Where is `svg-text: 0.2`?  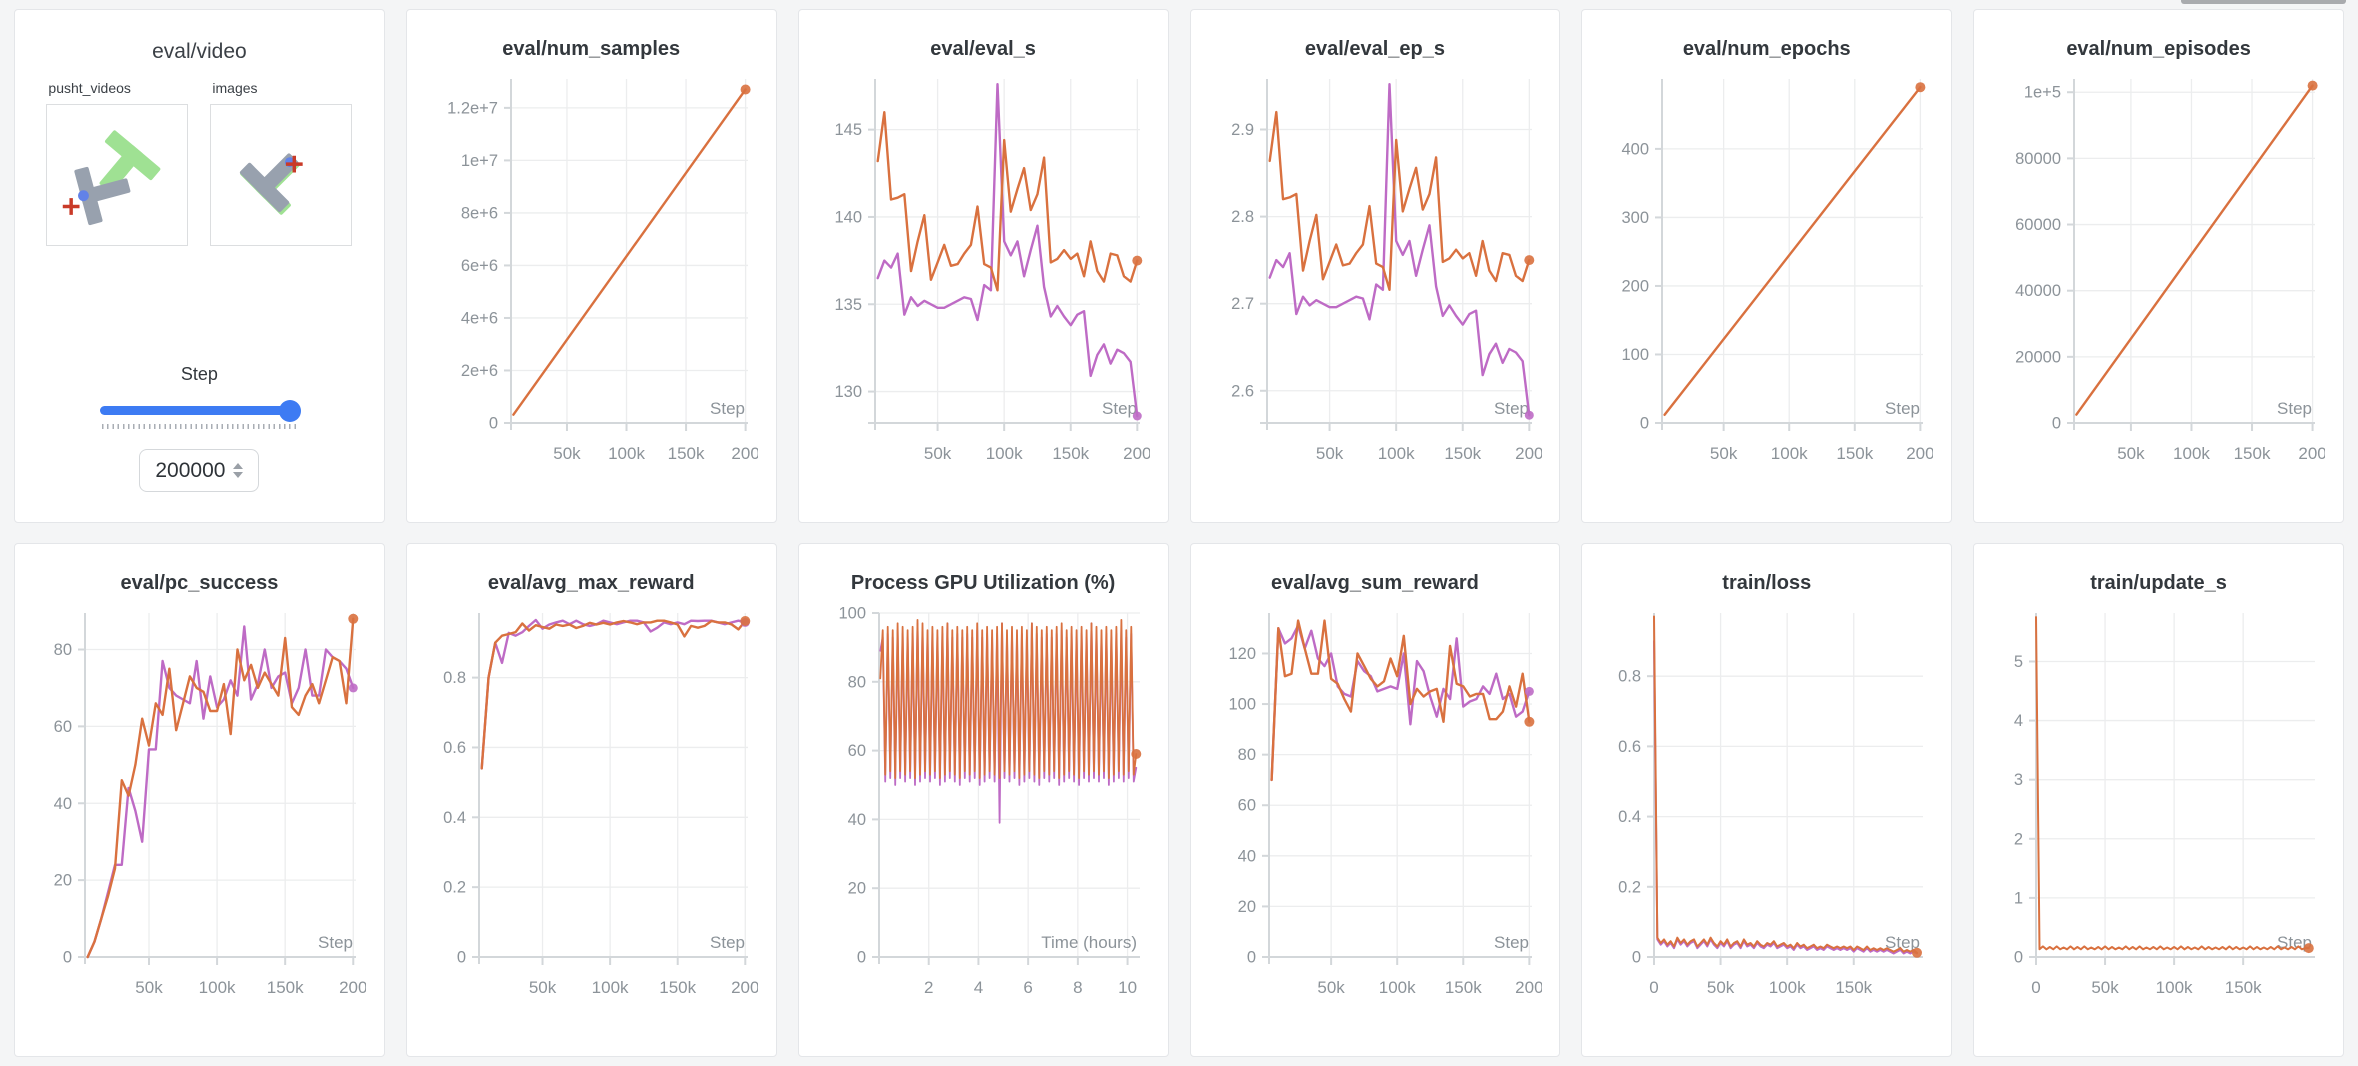 svg-text: 0.2 is located at coordinates (1629, 887).